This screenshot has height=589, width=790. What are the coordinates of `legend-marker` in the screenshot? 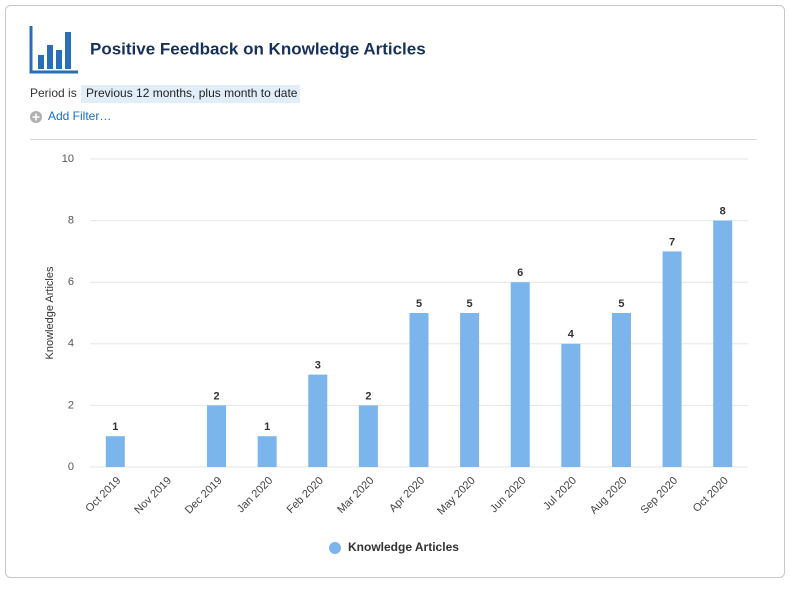 It's located at (335, 548).